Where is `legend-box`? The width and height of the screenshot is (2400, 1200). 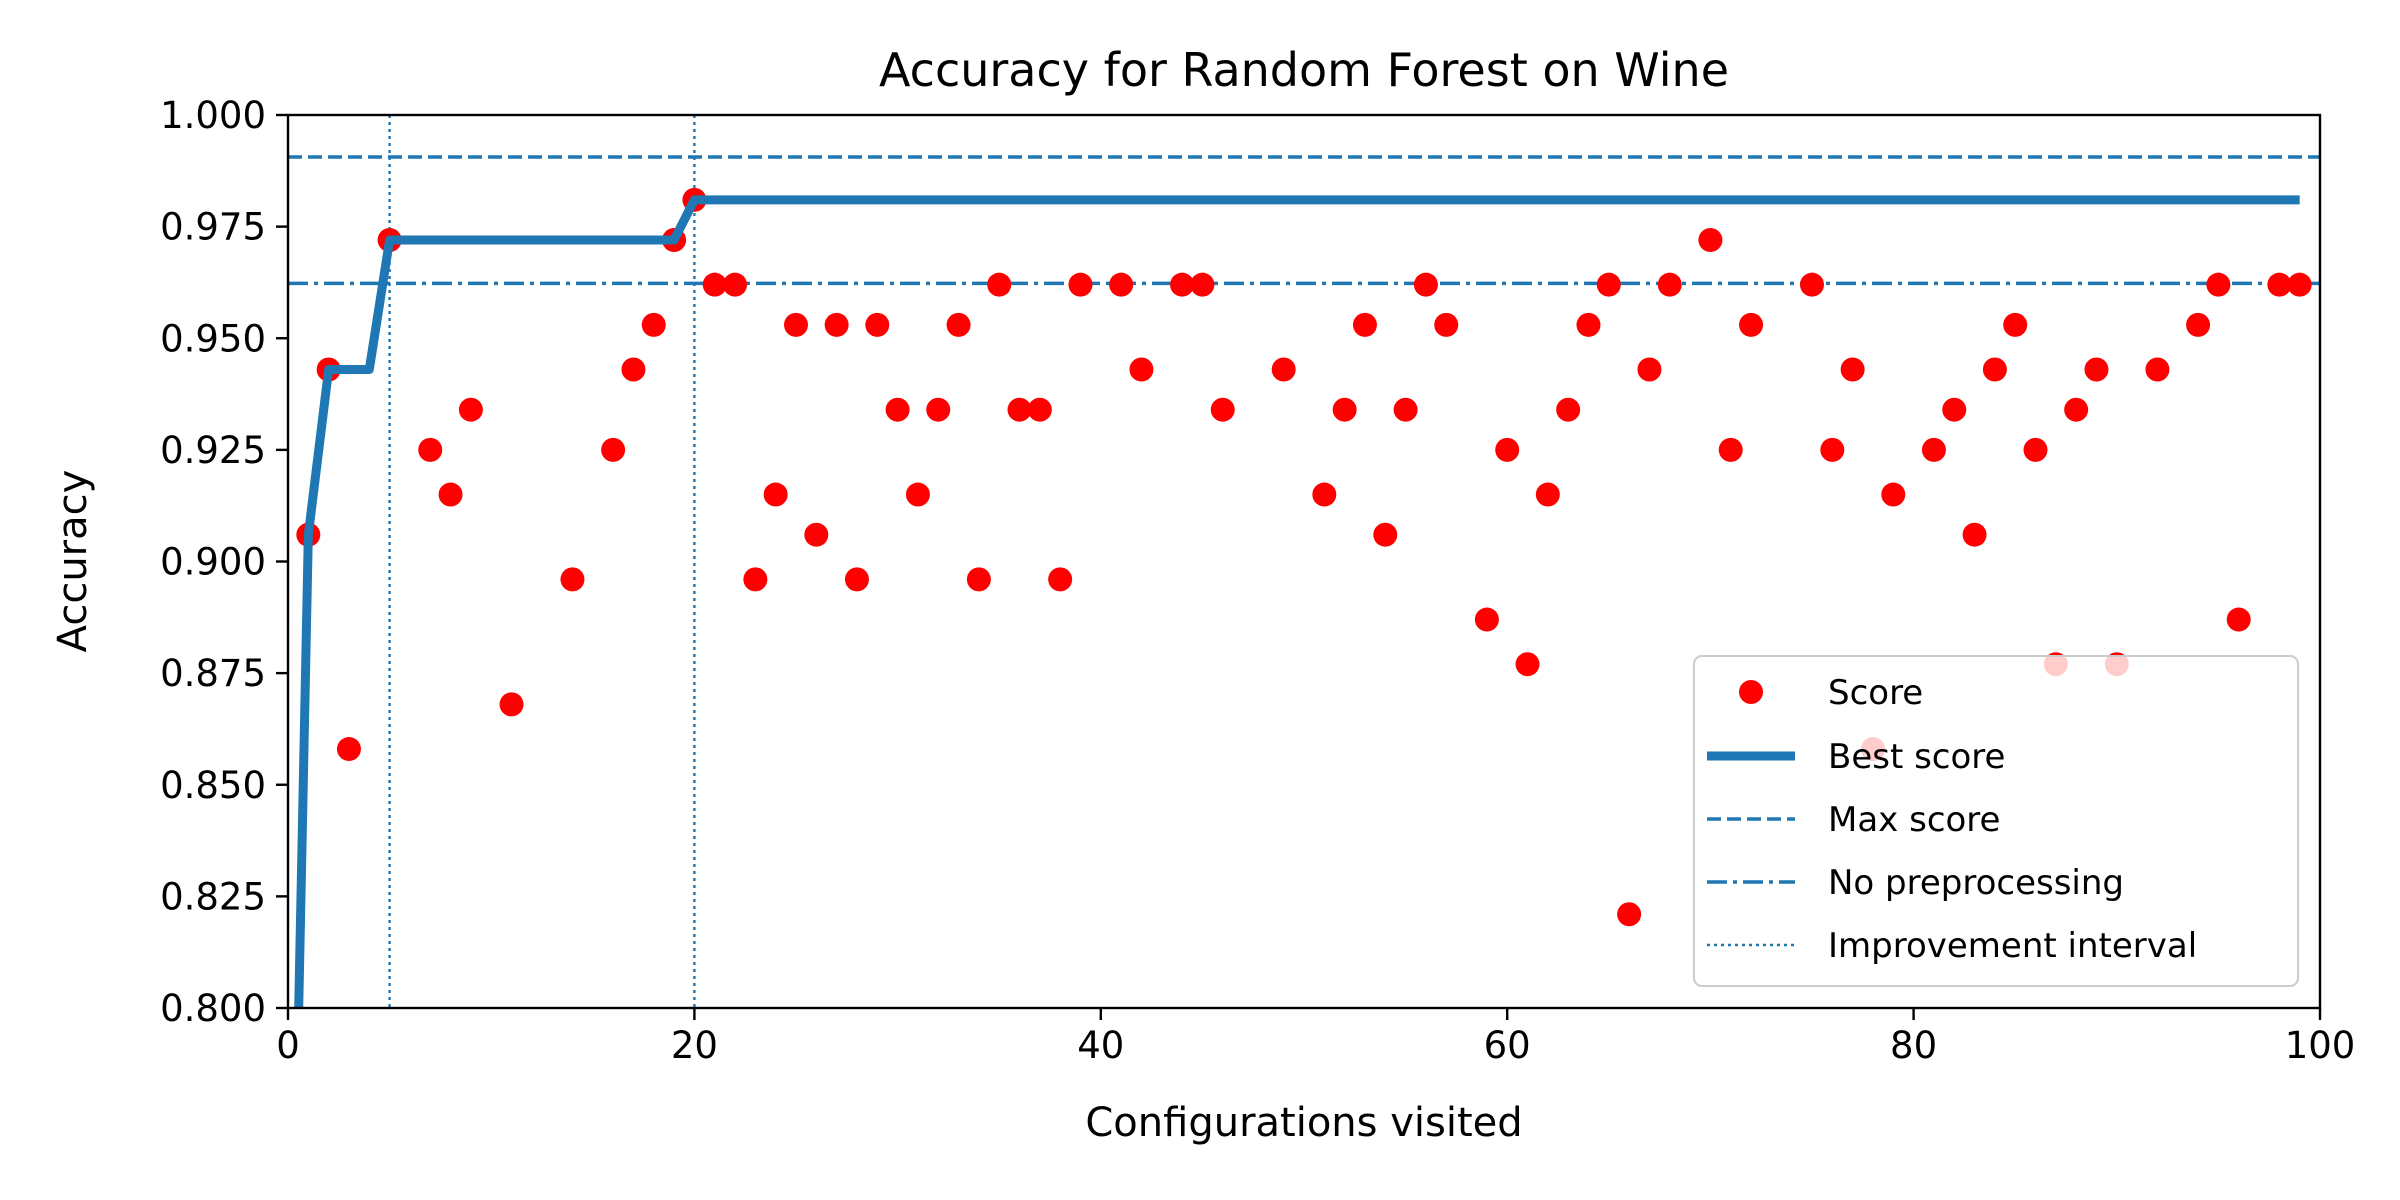
legend-box is located at coordinates (1996, 821).